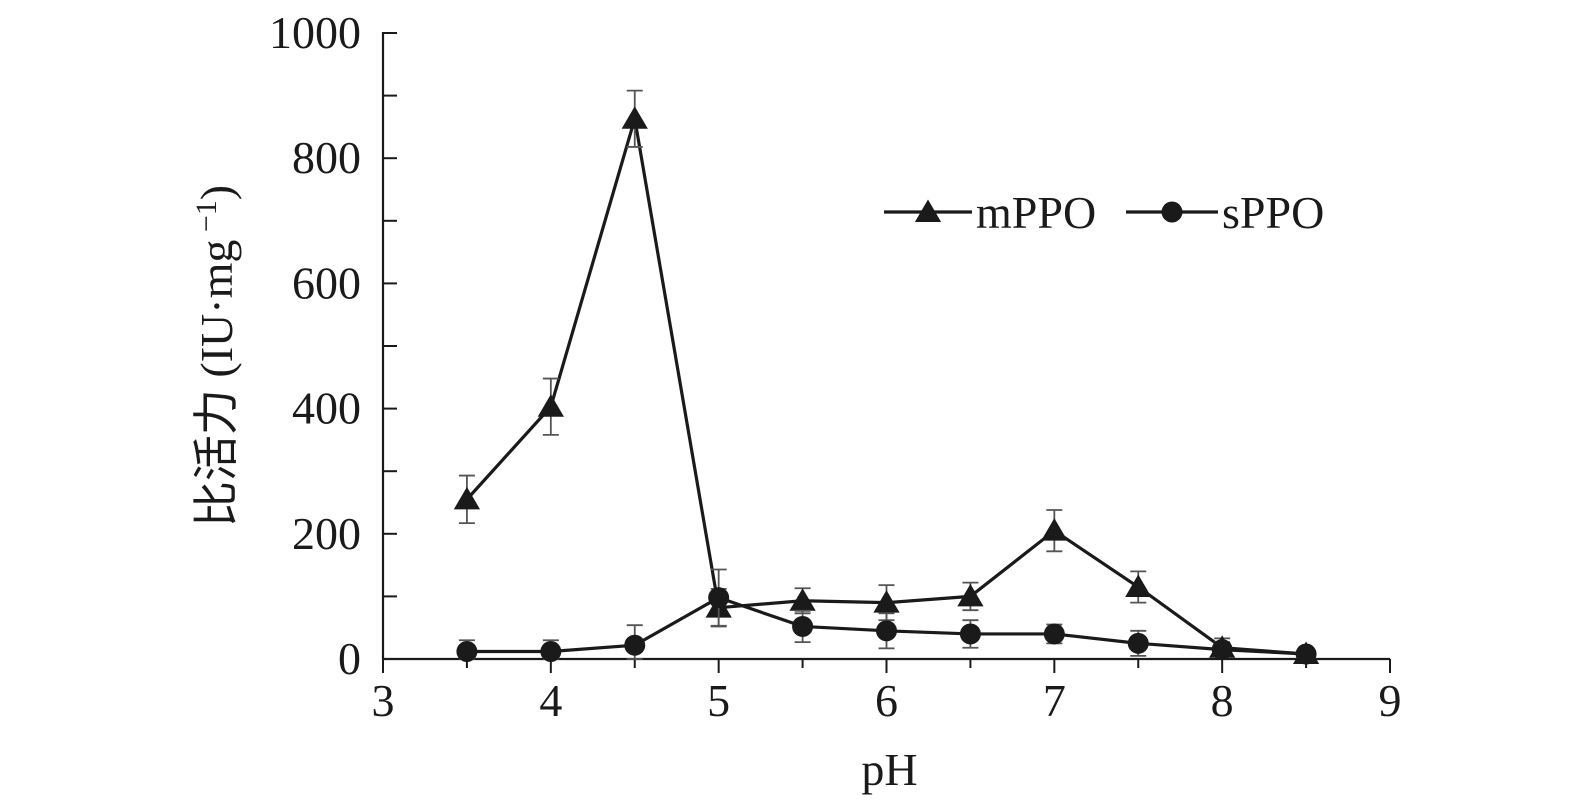  I want to click on legend: mPPO sPPO, so click(1104, 212).